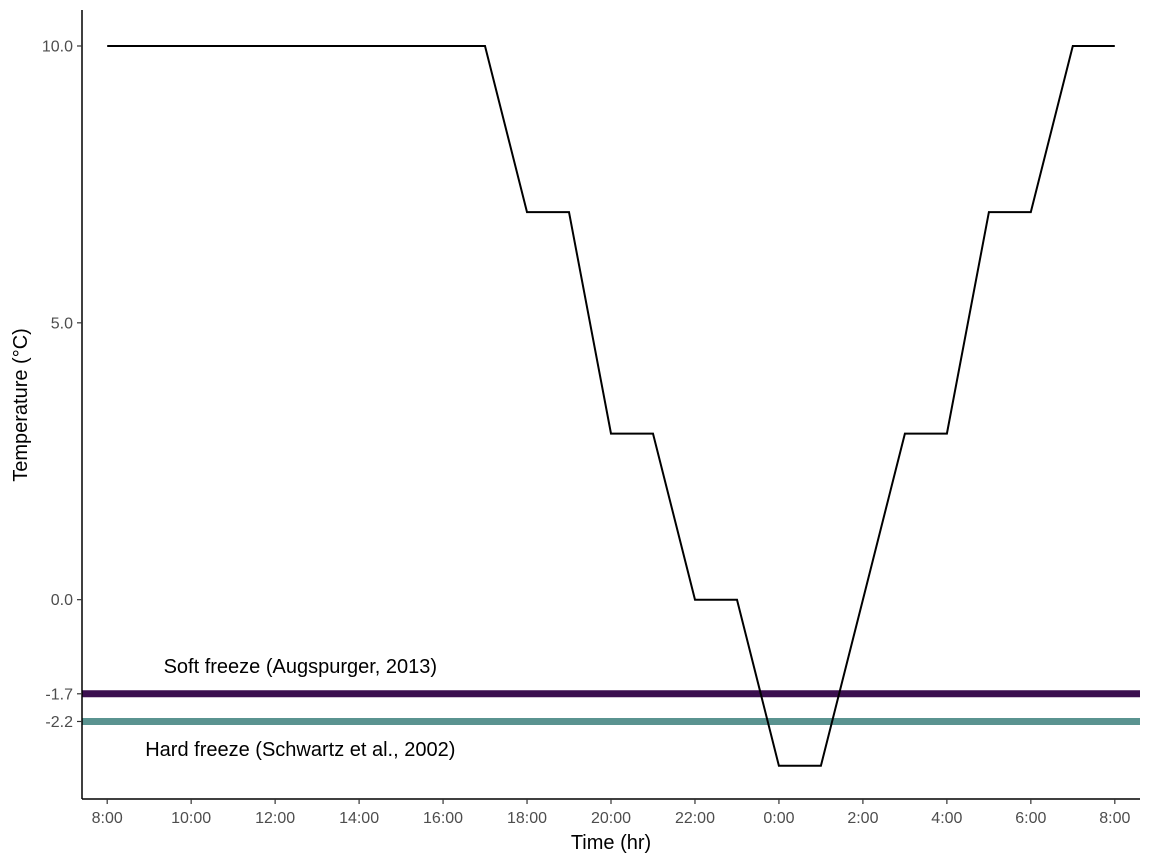 The image size is (1152, 864). Describe the element at coordinates (301, 667) in the screenshot. I see `annotation-soft-freeze: Soft freeze (Augspurger, 2013)` at that location.